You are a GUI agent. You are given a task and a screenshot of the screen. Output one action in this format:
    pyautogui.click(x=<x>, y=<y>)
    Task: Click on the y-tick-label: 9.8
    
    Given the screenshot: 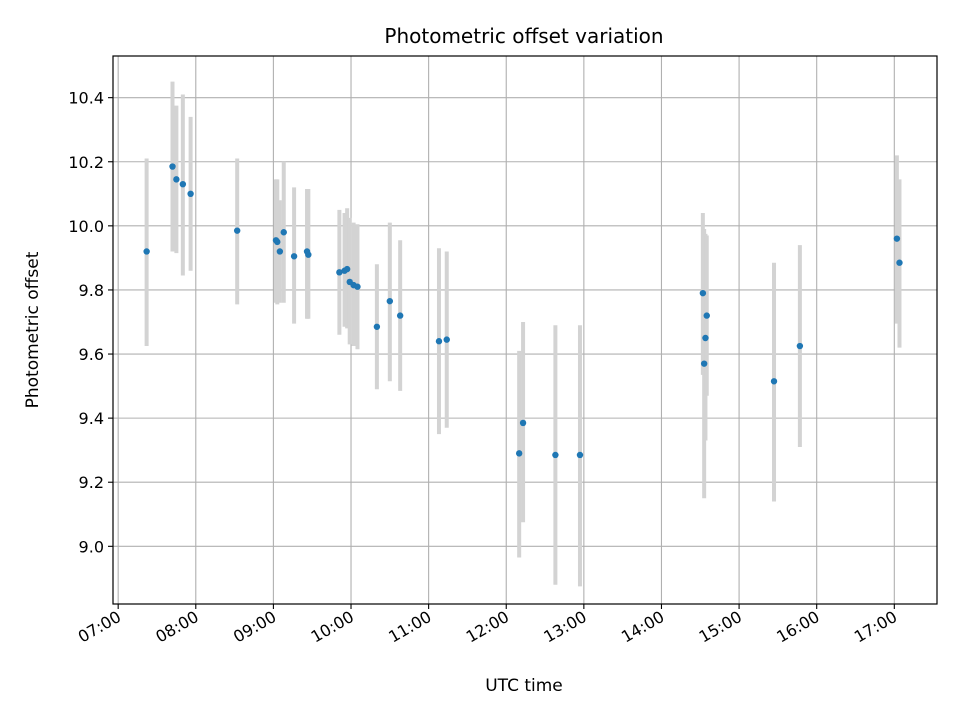 What is the action you would take?
    pyautogui.click(x=91, y=290)
    